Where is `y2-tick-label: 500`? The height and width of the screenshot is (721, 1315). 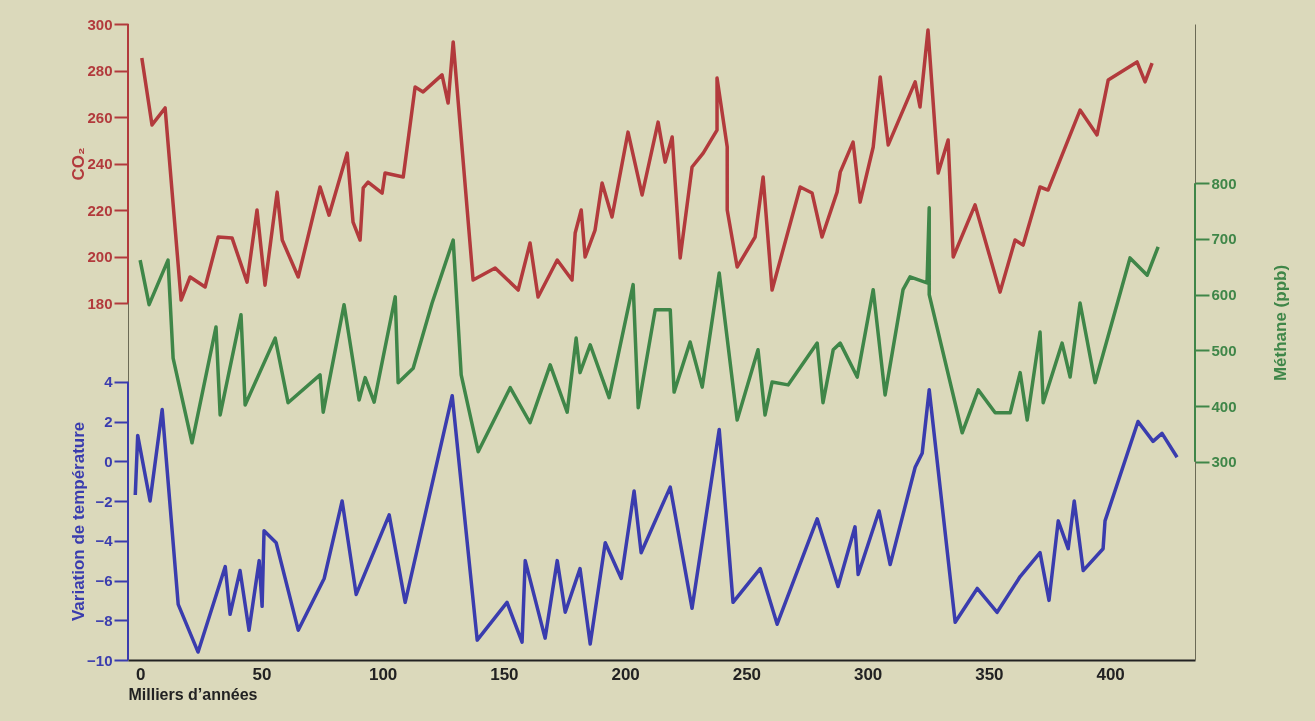
y2-tick-label: 500 is located at coordinates (1224, 350).